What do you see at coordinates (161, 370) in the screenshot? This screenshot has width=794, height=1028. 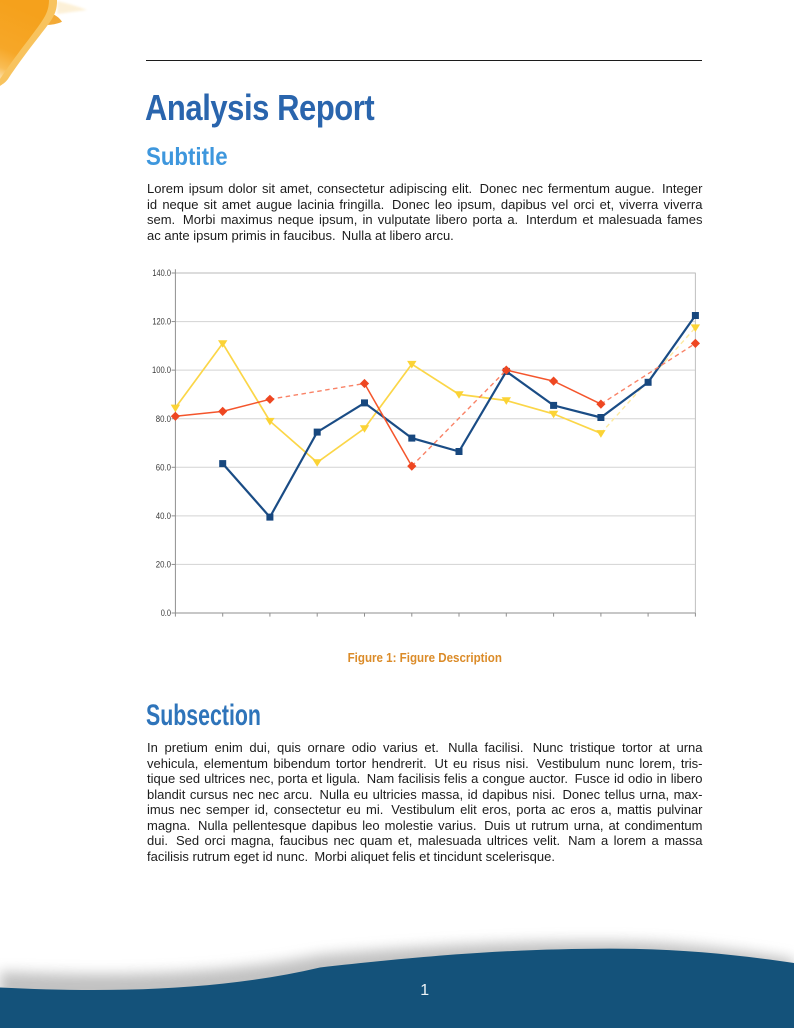 I see `svg-text: 100.0` at bounding box center [161, 370].